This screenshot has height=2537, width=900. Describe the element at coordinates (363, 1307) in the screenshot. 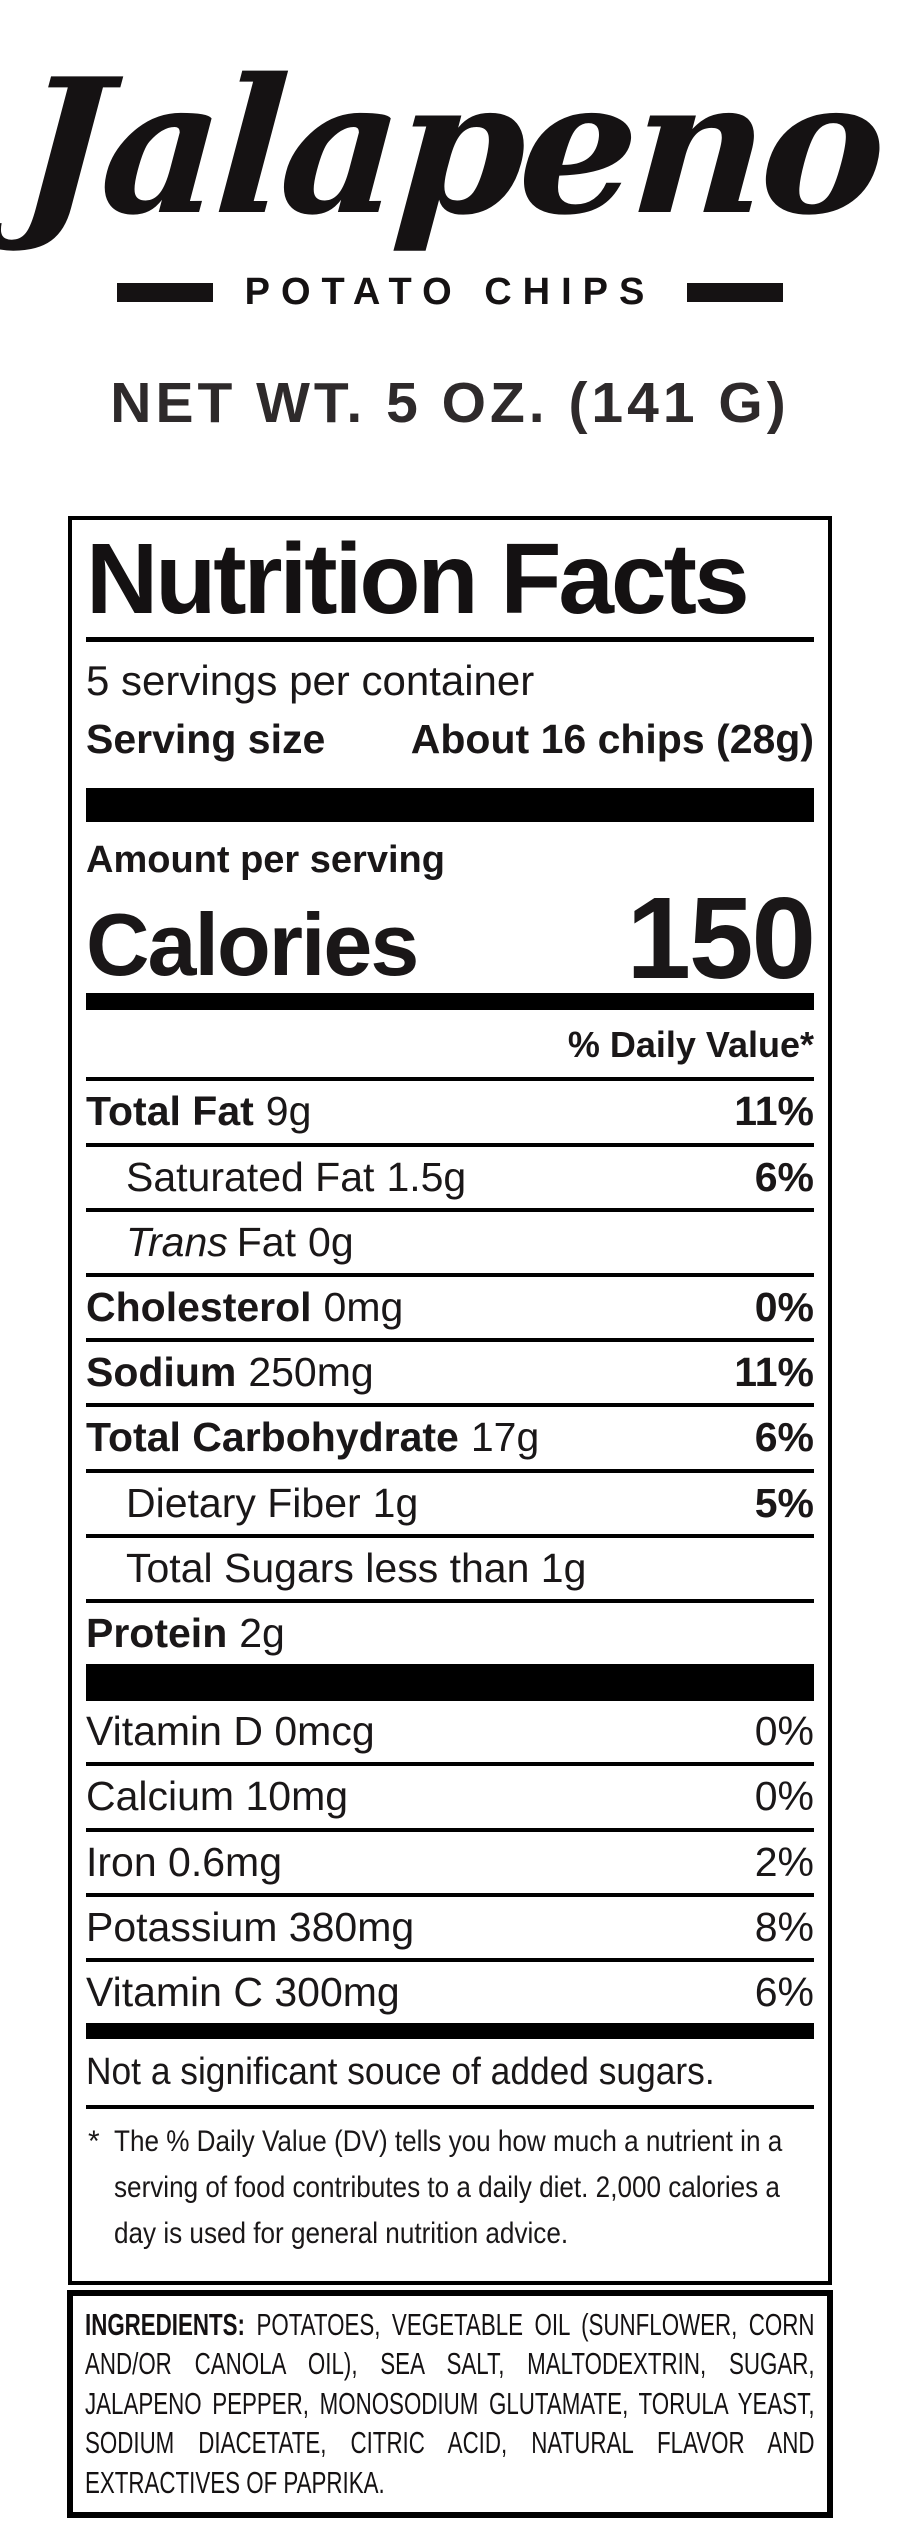

I see `nutrient-amount: 0mg` at that location.